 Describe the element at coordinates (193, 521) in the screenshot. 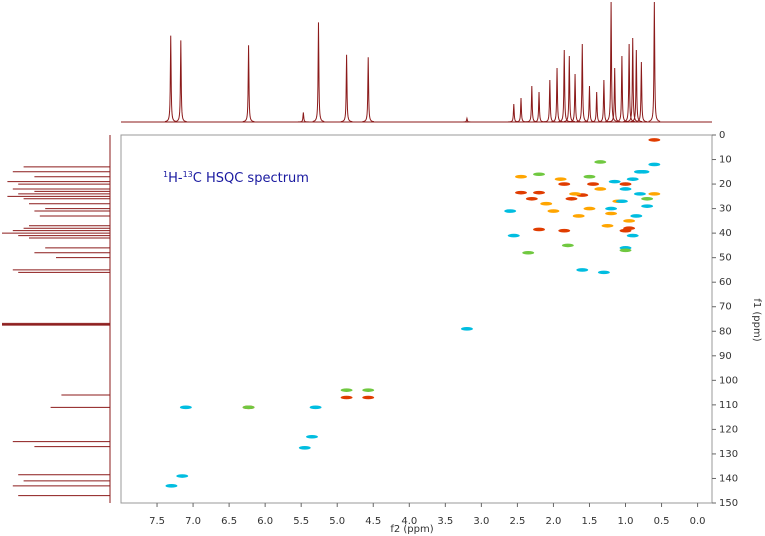

I see `x-tick-label: 7.0` at that location.